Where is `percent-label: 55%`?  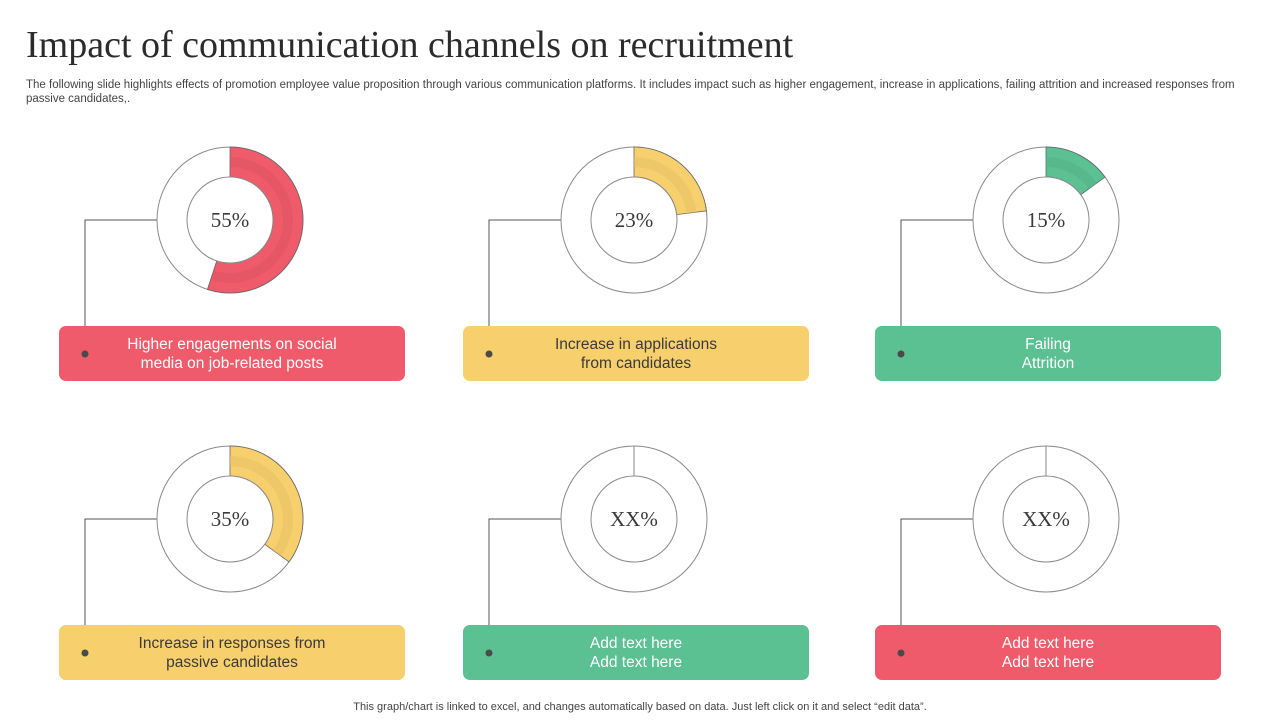 percent-label: 55% is located at coordinates (230, 220).